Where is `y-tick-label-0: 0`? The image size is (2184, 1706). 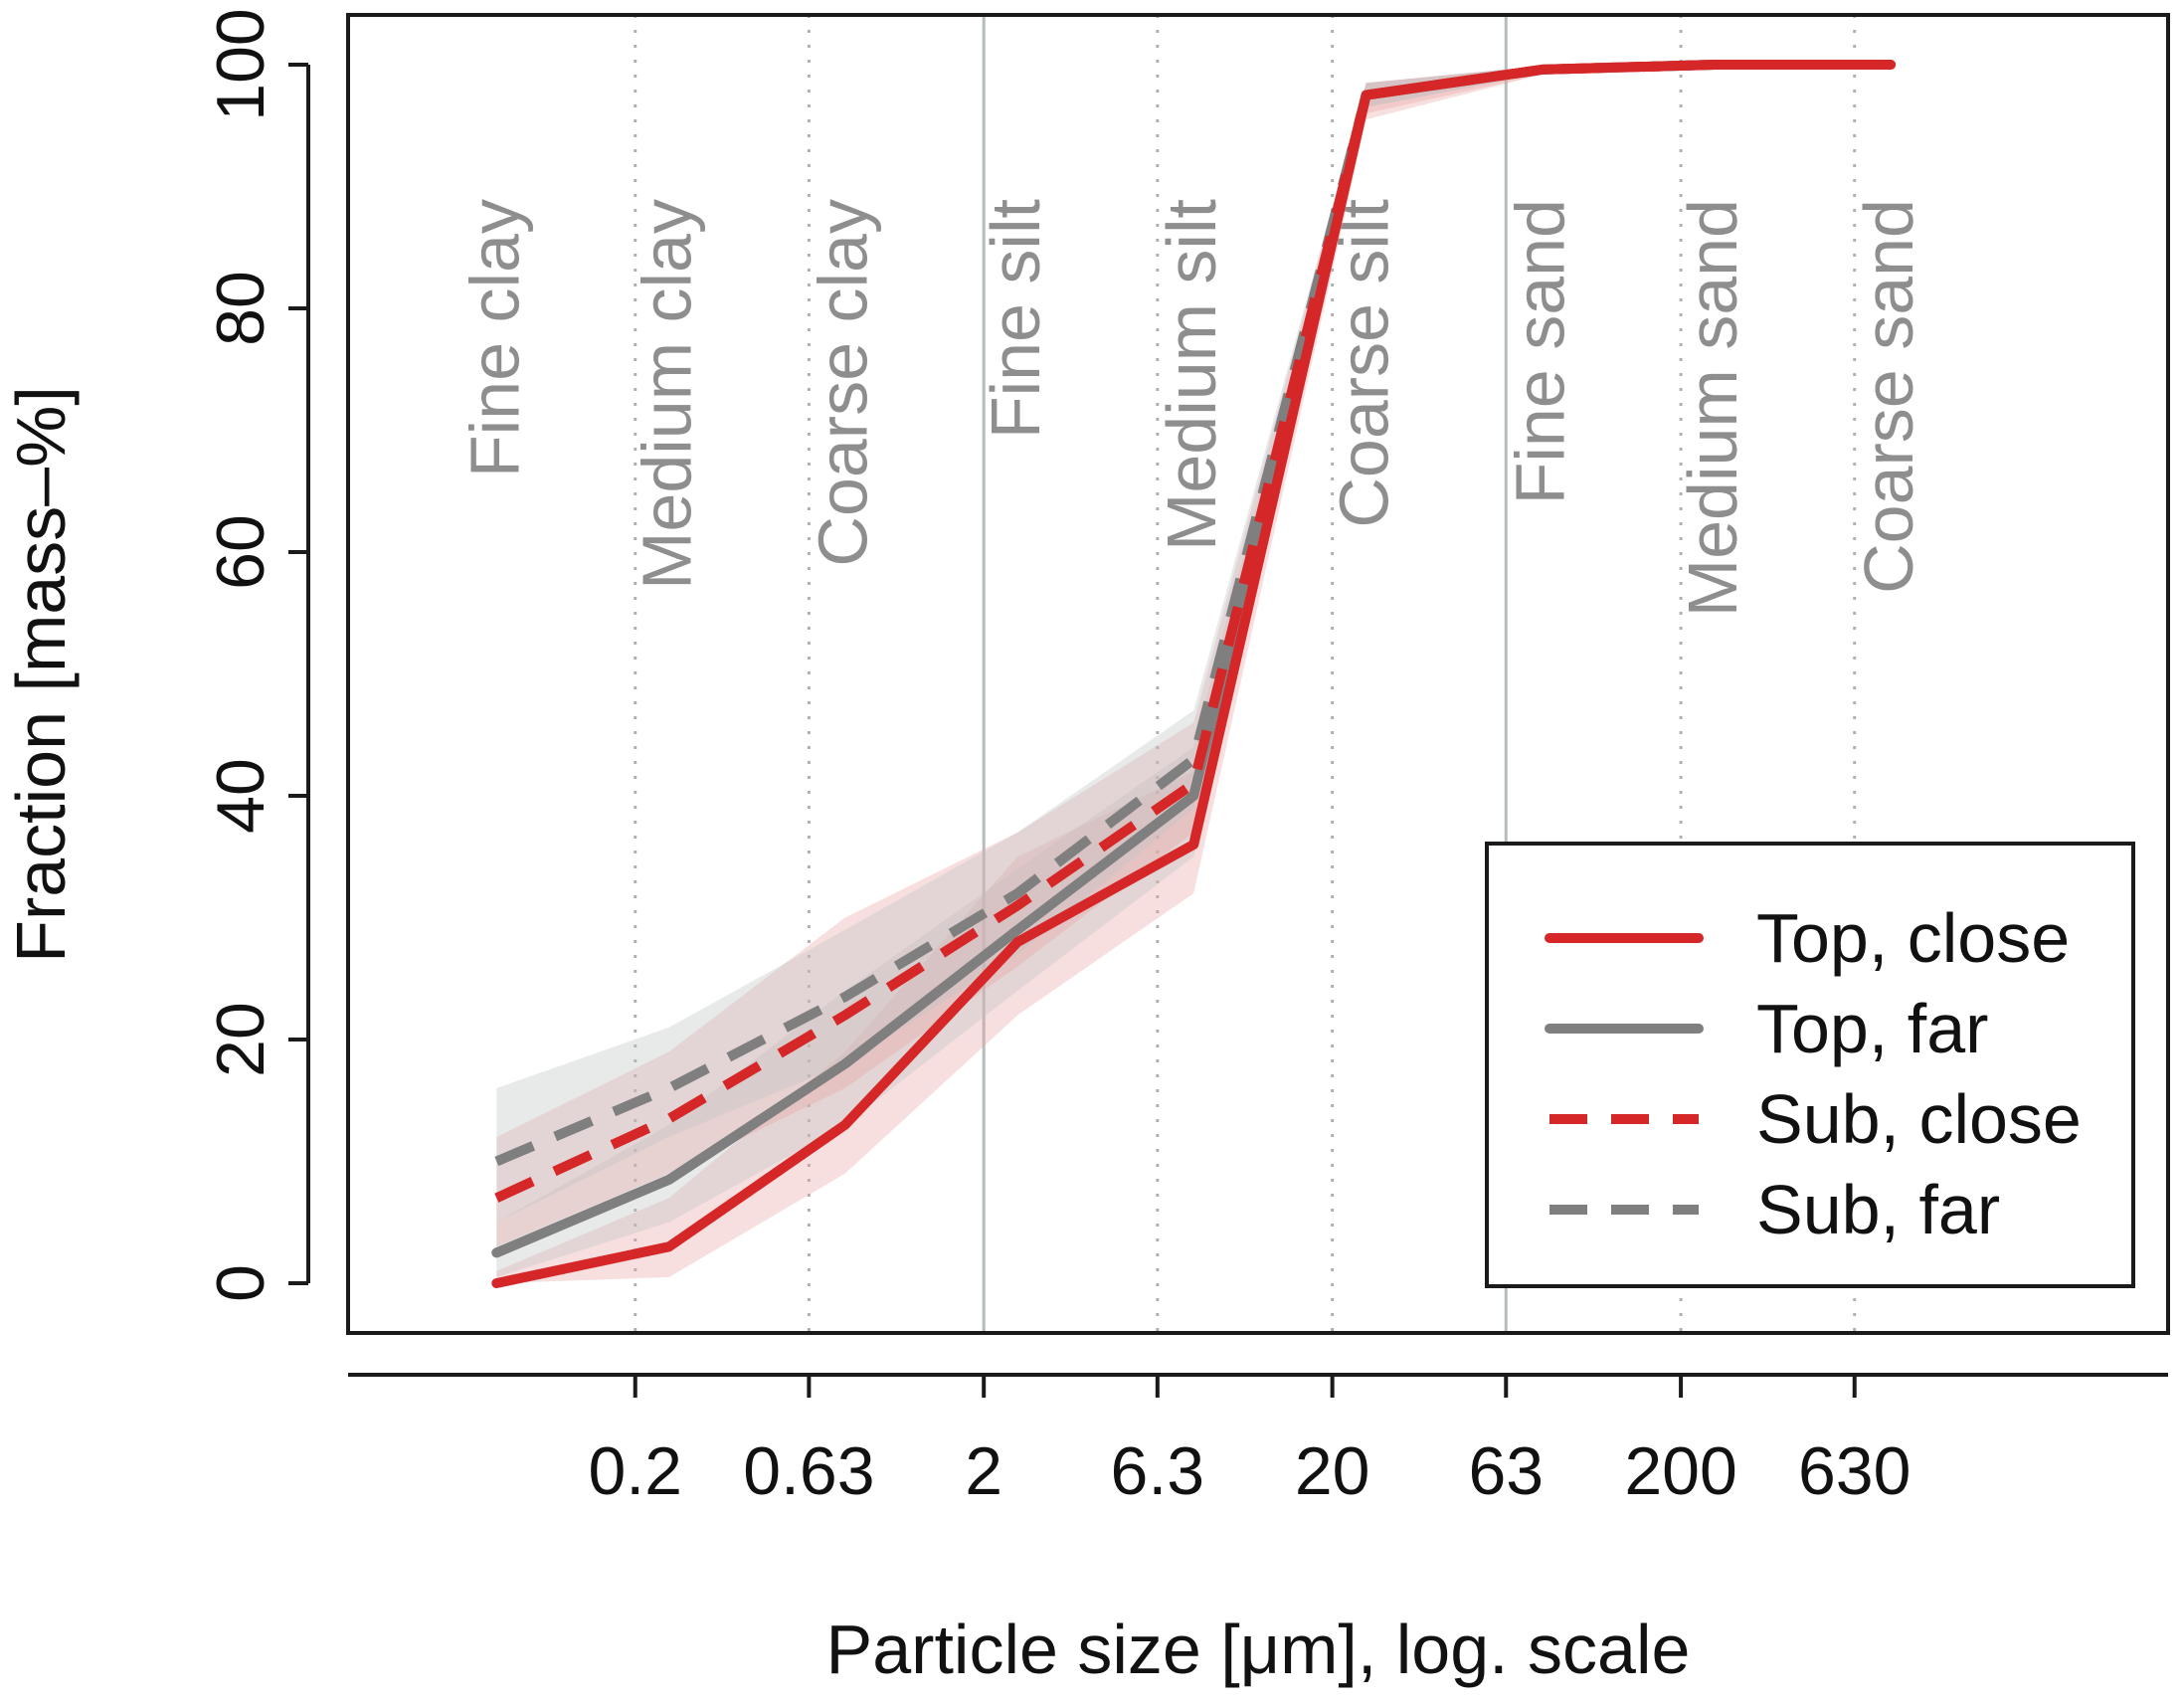
y-tick-label-0: 0 is located at coordinates (240, 1283).